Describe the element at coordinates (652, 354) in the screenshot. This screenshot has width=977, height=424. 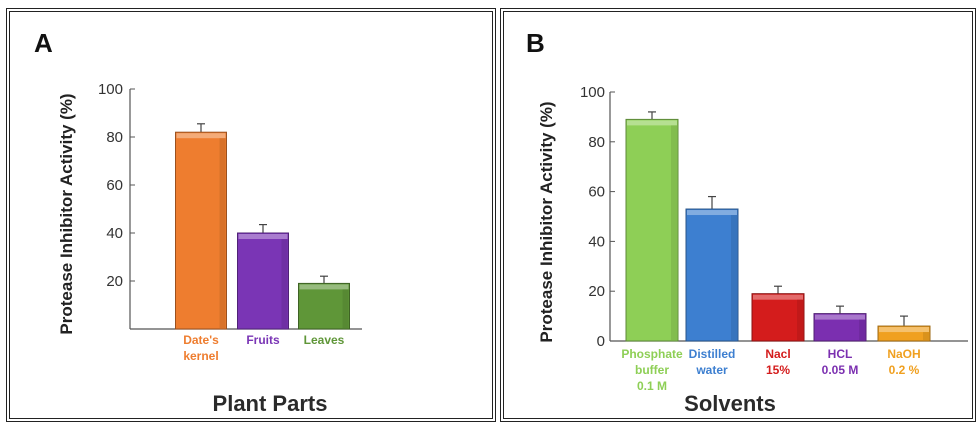
I see `category-label: Phosphate` at that location.